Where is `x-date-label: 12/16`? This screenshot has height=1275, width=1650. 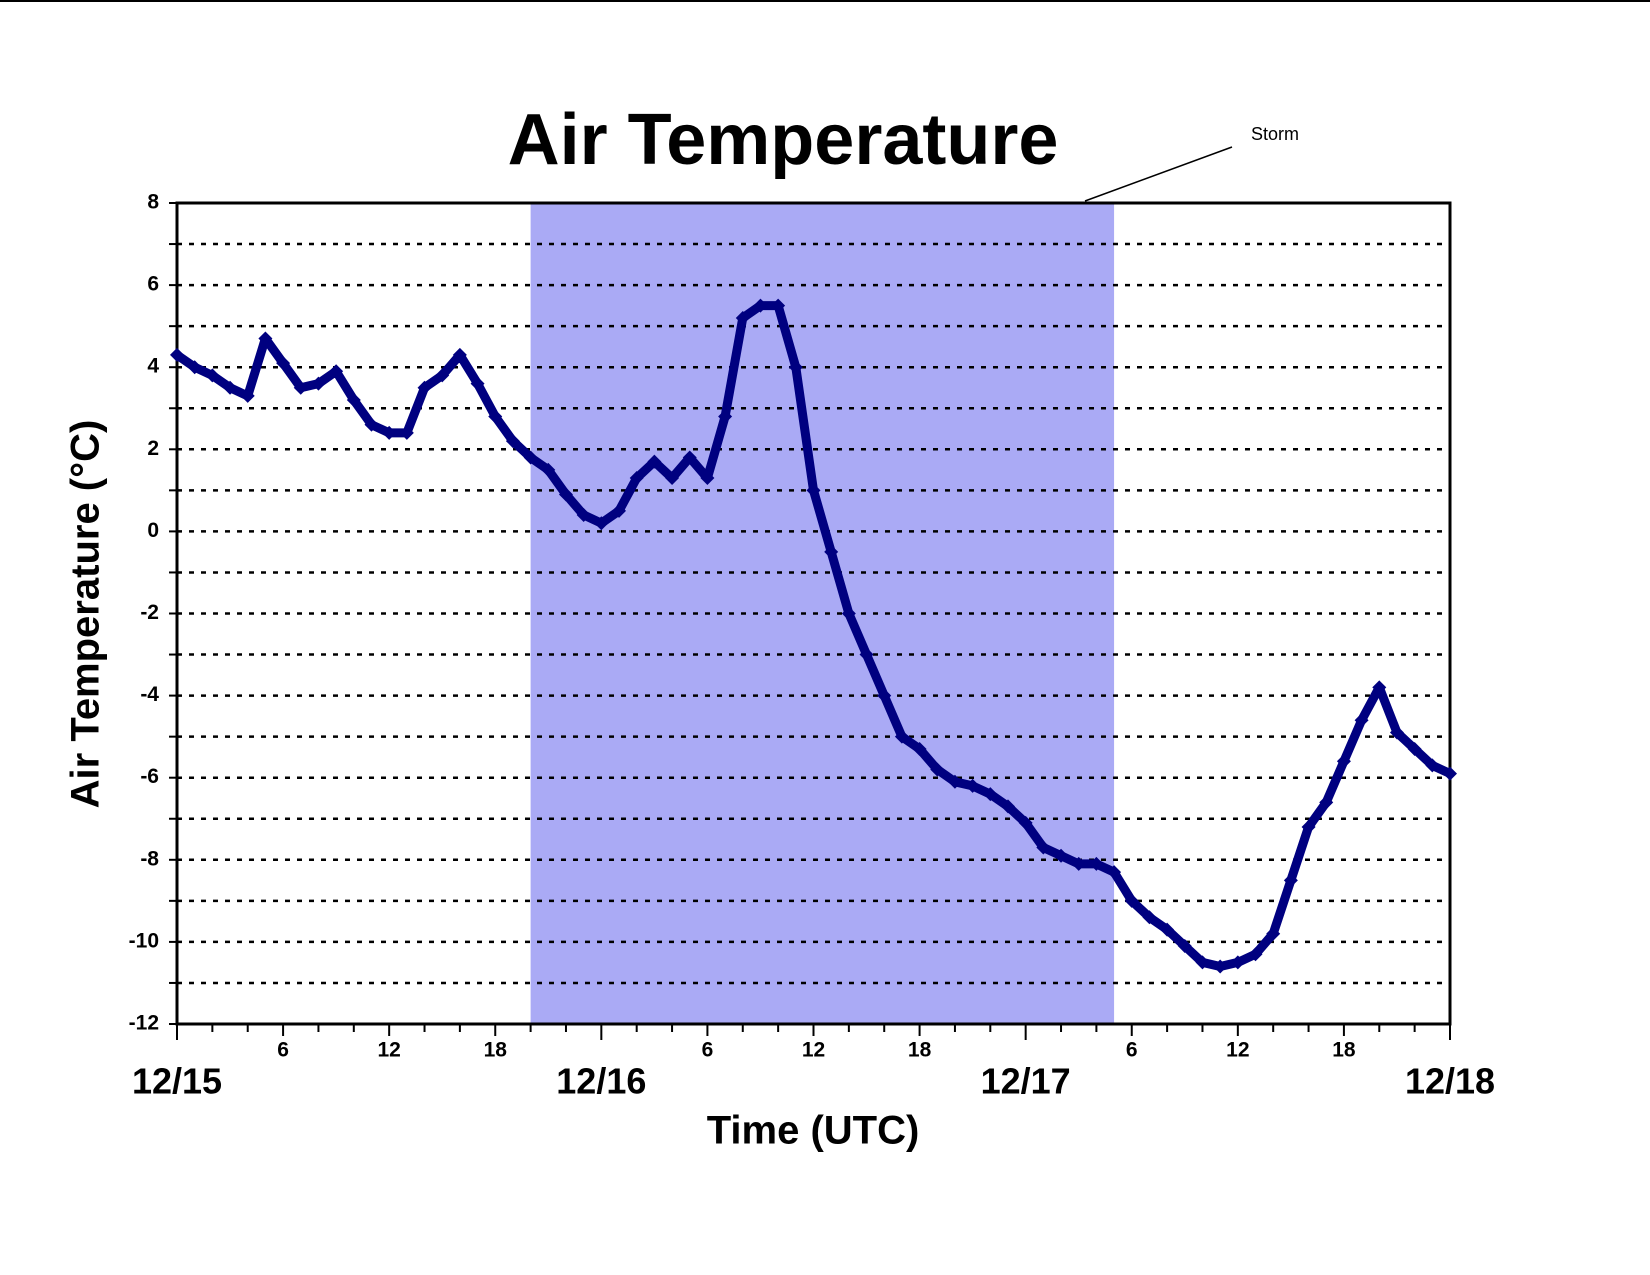
x-date-label: 12/16 is located at coordinates (601, 1081).